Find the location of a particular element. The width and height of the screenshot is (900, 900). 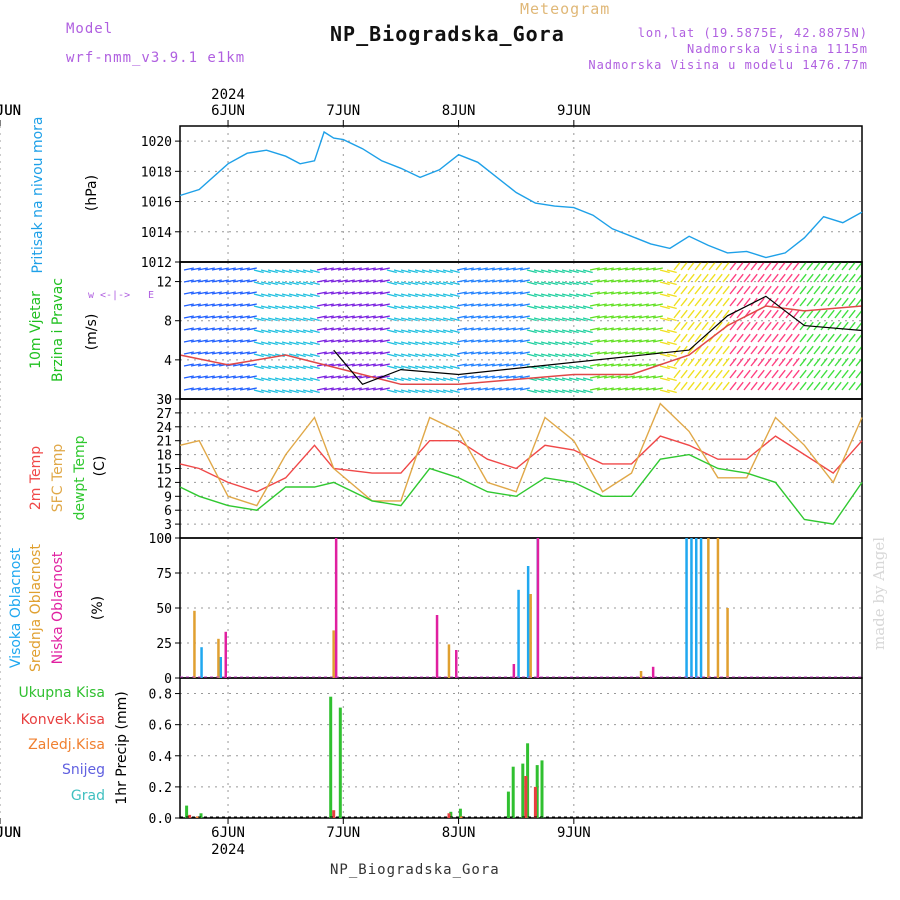

cloud-2-bar is located at coordinates (336, 608).